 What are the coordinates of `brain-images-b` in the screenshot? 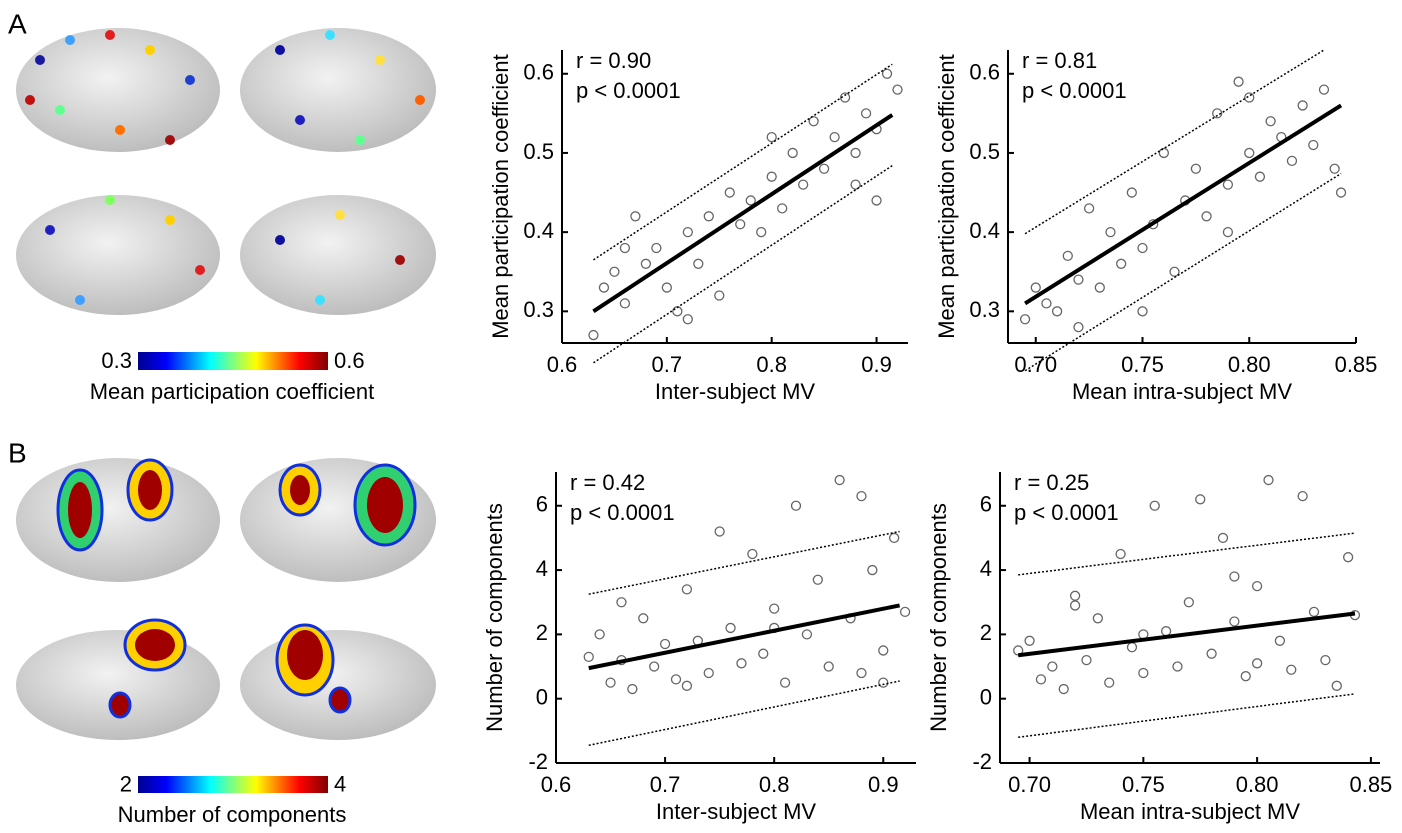 It's located at (226, 599).